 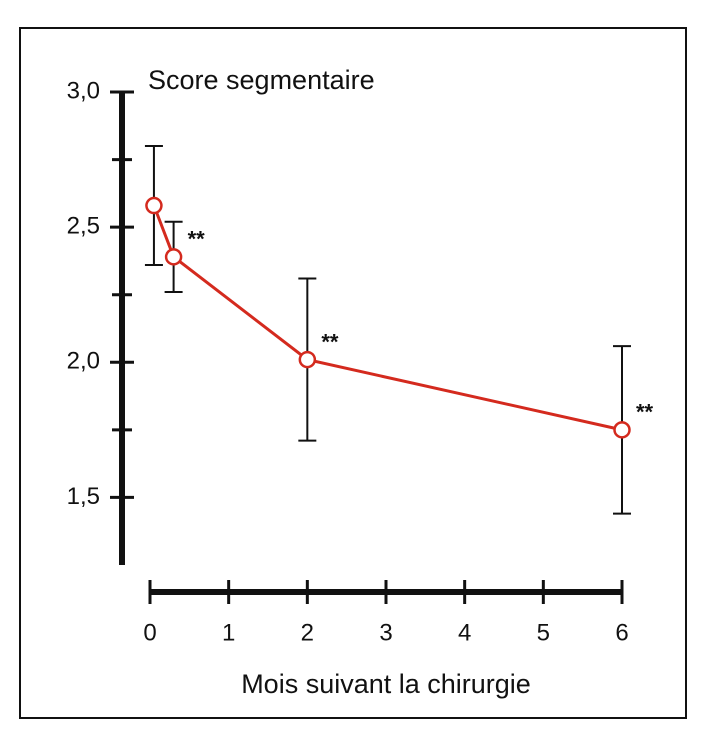 What do you see at coordinates (386, 684) in the screenshot?
I see `x-axis-label: Mois suivant la chirurgie` at bounding box center [386, 684].